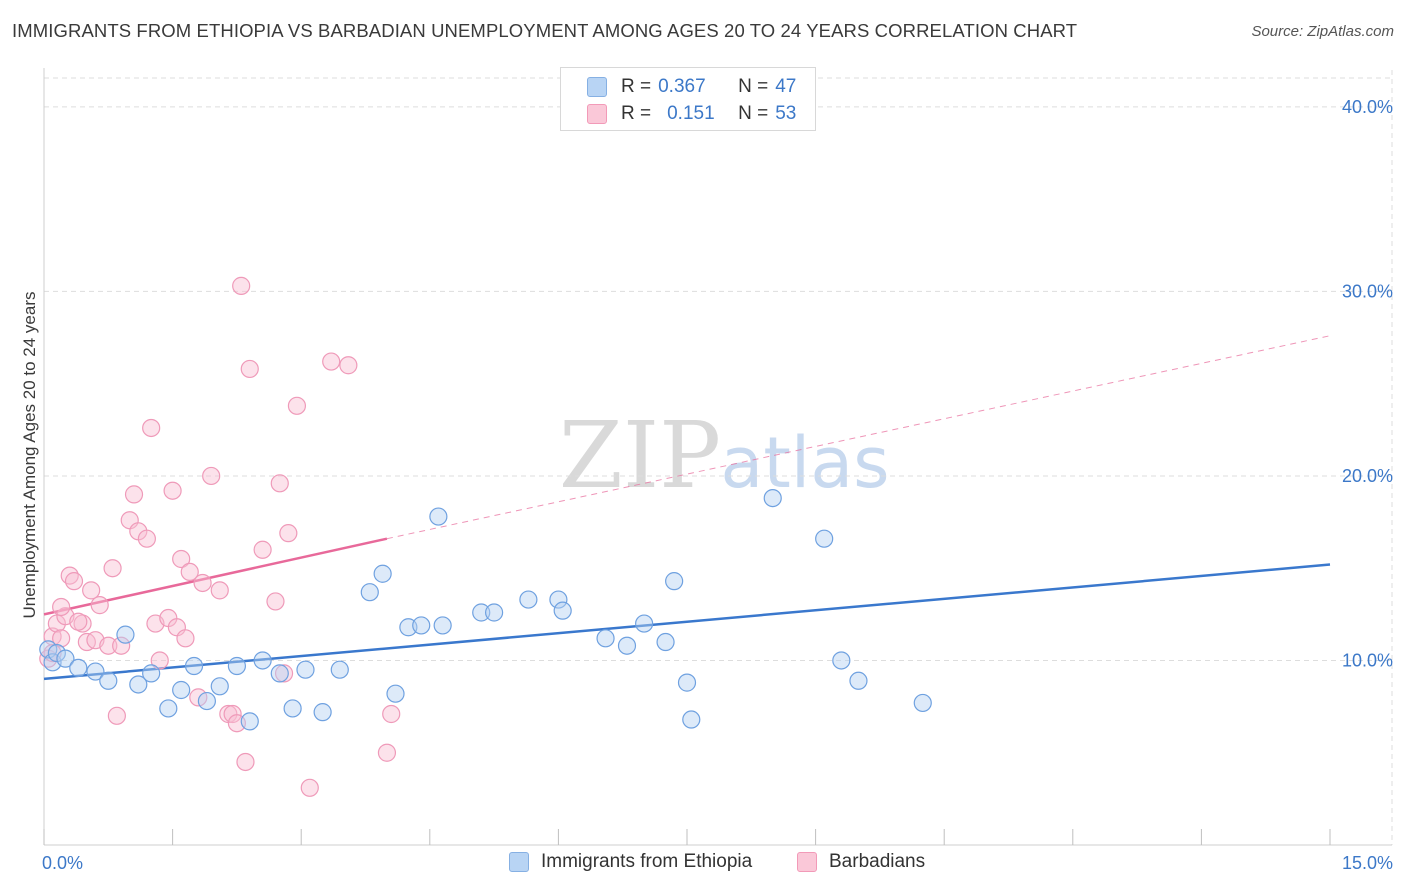 The image size is (1406, 892). Describe the element at coordinates (647, 861) in the screenshot. I see `bottom-legend-label-ethiopia: Immigrants from Ethiopia` at that location.